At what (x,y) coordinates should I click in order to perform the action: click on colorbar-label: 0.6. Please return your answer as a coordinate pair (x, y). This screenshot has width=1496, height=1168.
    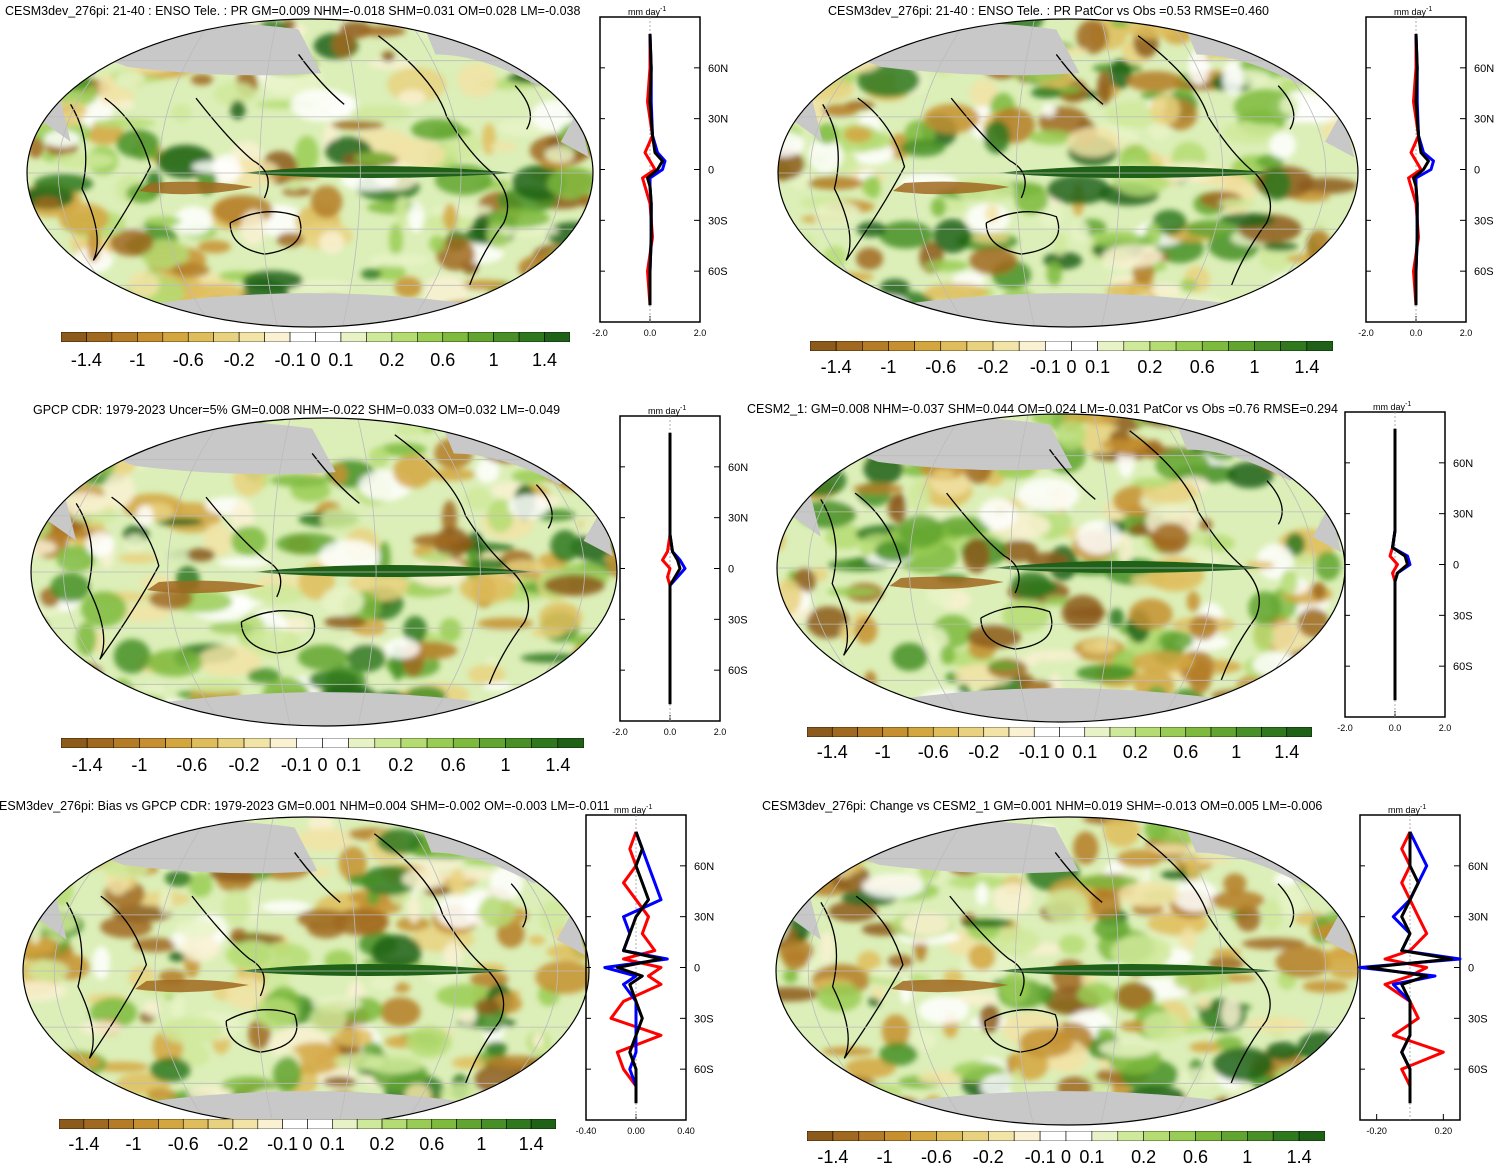
    Looking at the image, I should click on (443, 360).